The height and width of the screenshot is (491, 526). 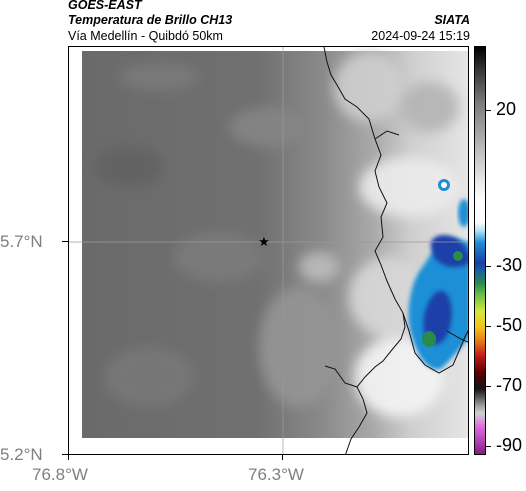 I want to click on colorbar-label: -50, so click(x=509, y=325).